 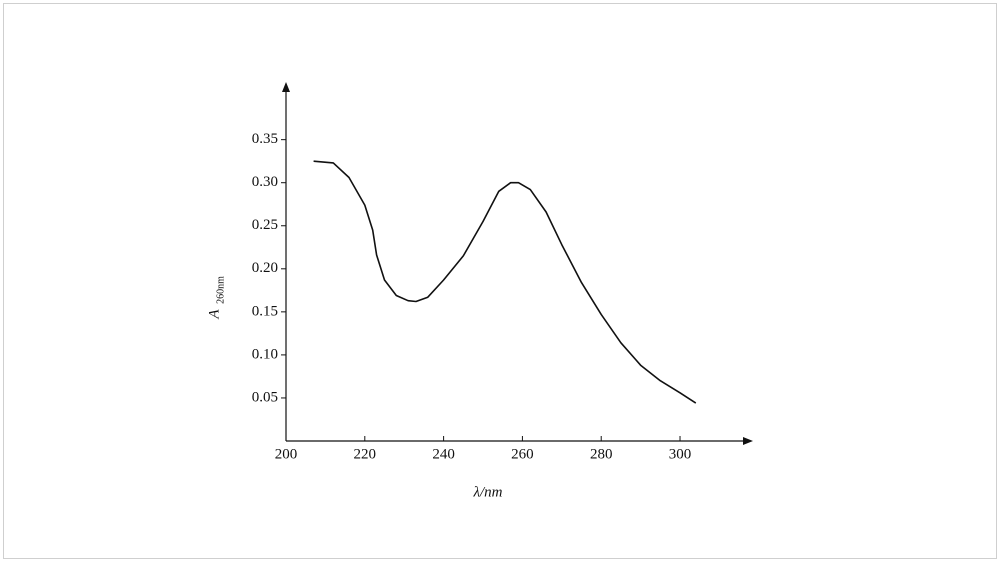 I want to click on y-axis-label-group: A 260nm, so click(x=216, y=298).